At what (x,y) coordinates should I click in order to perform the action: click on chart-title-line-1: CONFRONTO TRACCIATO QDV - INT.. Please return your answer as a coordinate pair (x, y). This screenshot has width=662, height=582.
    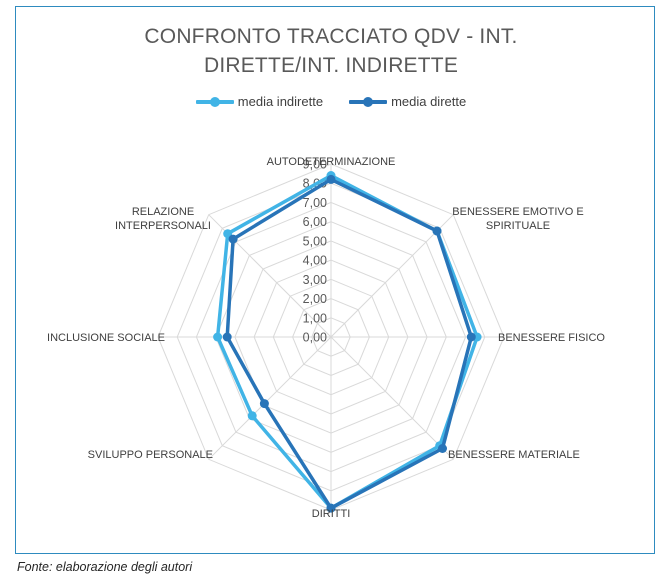
    Looking at the image, I should click on (331, 36).